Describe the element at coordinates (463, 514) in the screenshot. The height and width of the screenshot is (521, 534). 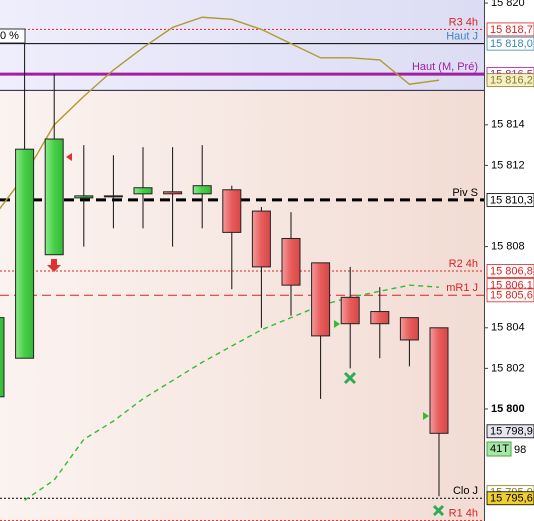
I see `level-label: R1 4h` at that location.